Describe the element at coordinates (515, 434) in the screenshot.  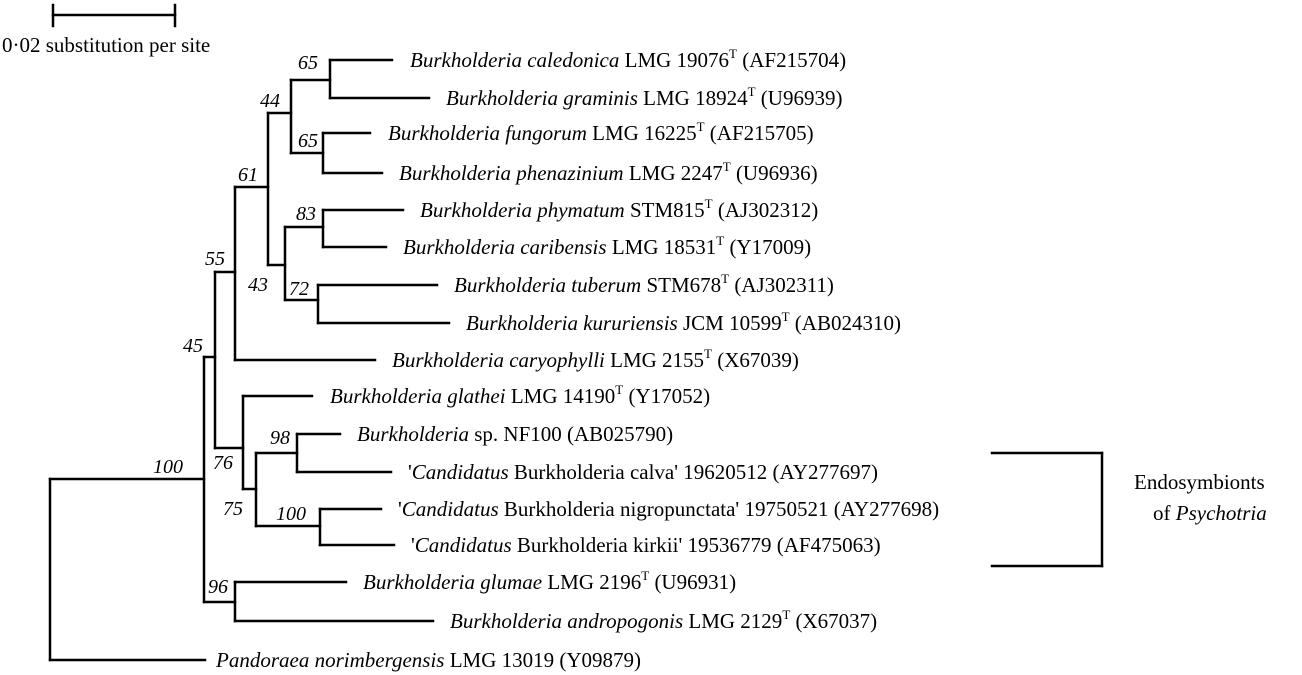
I see `taxon-label-nf100: Burkholderia sp. NF100 (AB025790)` at that location.